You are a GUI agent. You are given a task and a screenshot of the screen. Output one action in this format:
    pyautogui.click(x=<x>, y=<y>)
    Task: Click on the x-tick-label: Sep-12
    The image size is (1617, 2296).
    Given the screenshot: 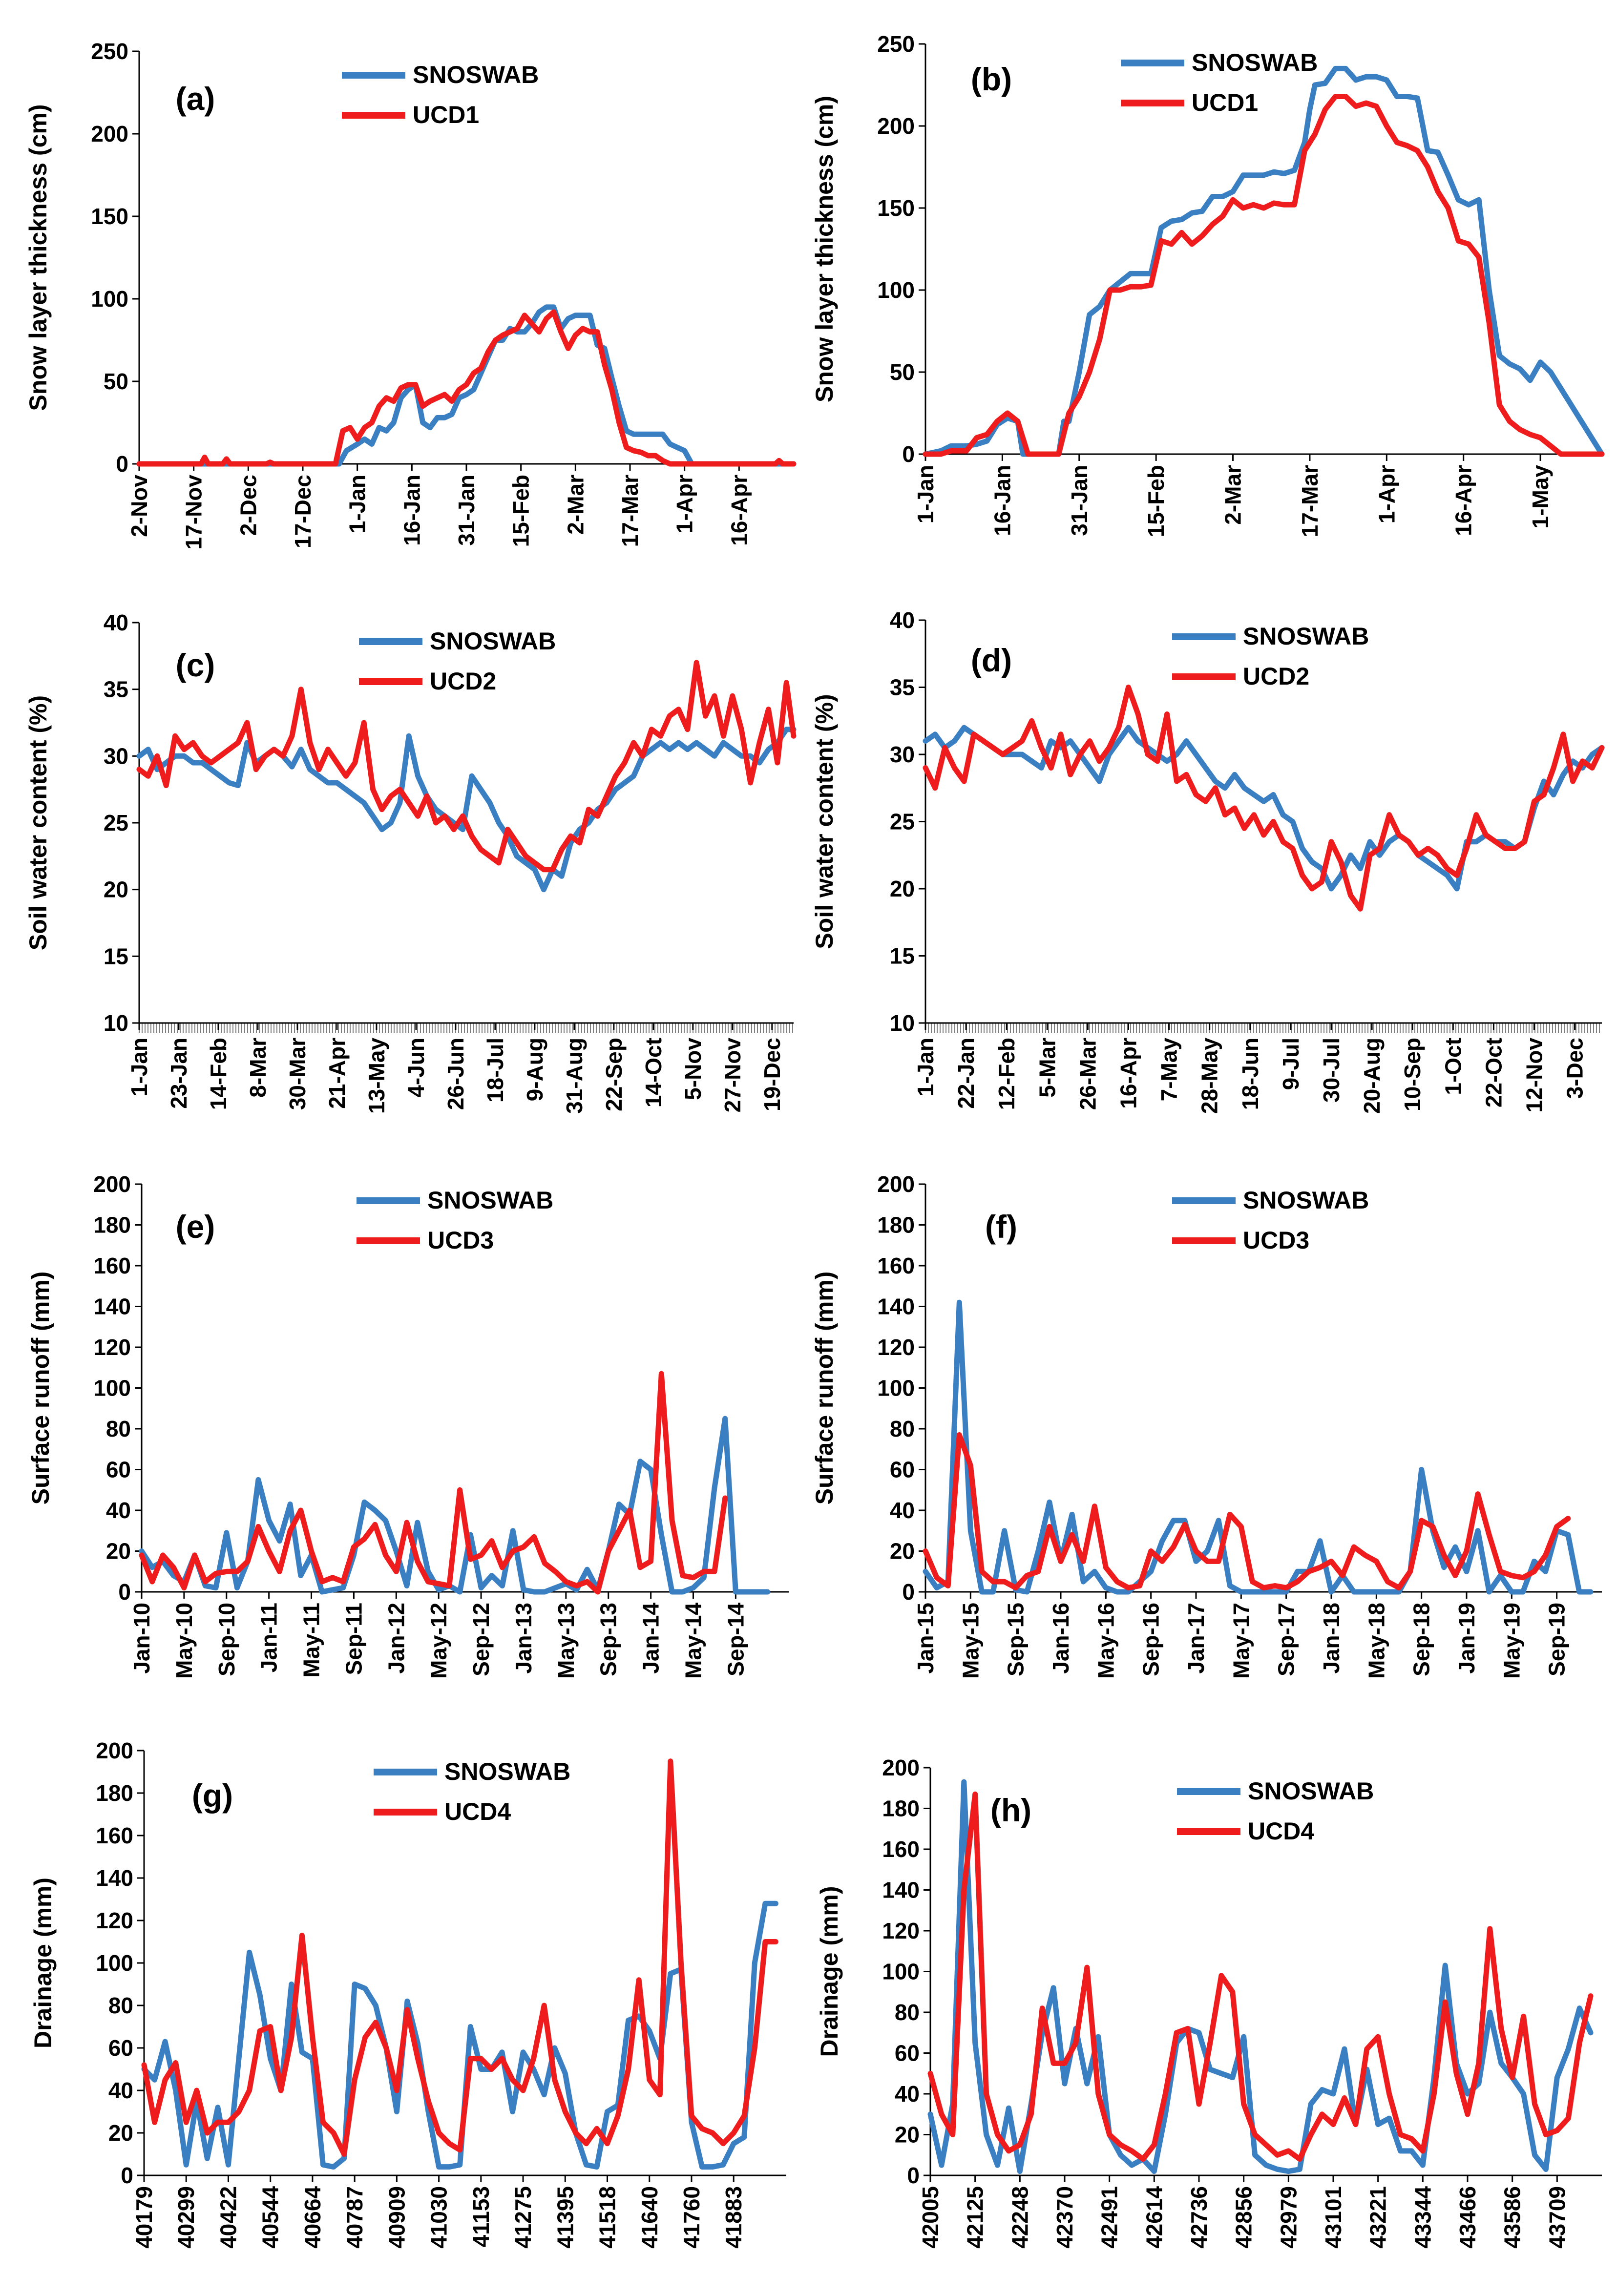 What is the action you would take?
    pyautogui.click(x=481, y=1639)
    